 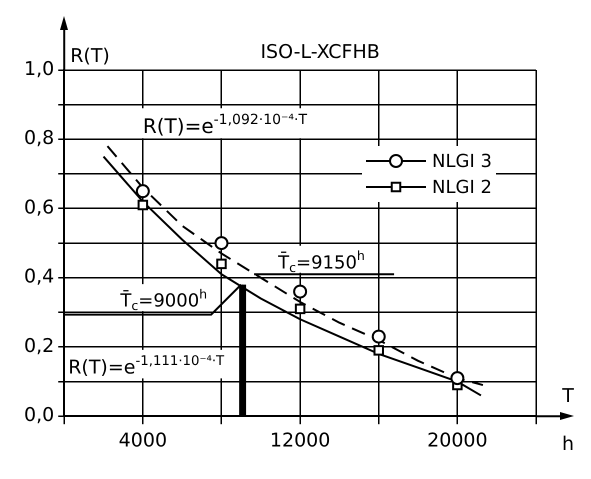 What do you see at coordinates (39, 415) in the screenshot?
I see `y-tick-label: 0,0` at bounding box center [39, 415].